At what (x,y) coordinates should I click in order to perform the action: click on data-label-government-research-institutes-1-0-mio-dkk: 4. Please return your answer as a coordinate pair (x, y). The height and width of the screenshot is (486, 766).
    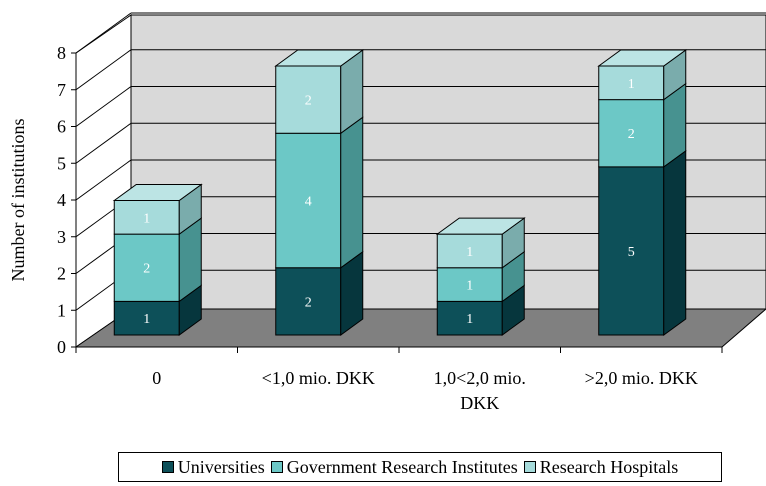
    Looking at the image, I should click on (308, 201).